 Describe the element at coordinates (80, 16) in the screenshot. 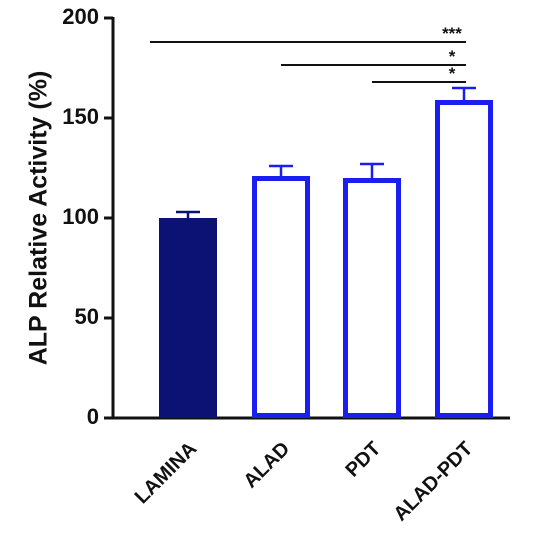

I see `y-tick-label: 200` at that location.